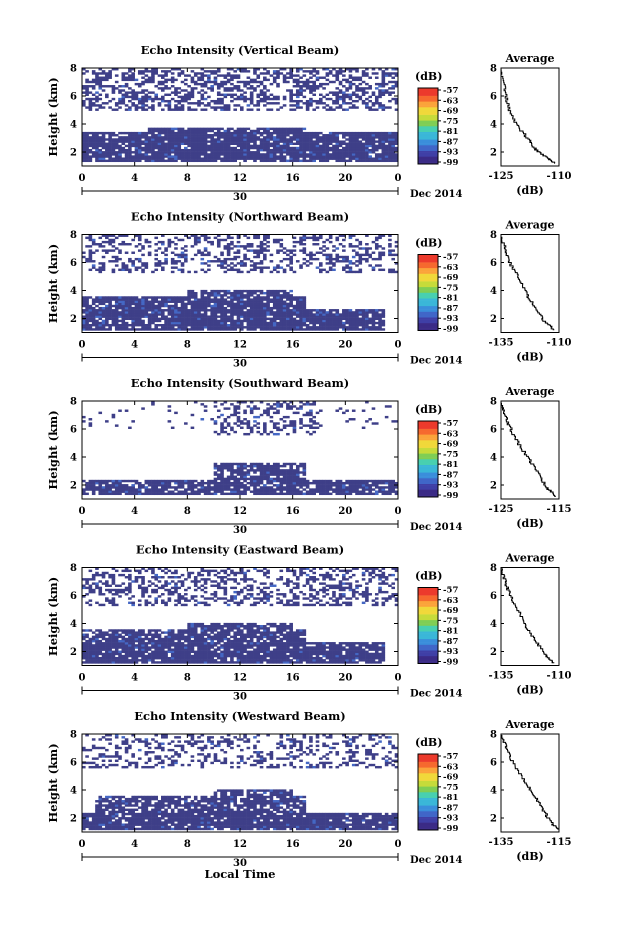 The image size is (618, 929). I want to click on x-tick-label: 4, so click(134, 345).